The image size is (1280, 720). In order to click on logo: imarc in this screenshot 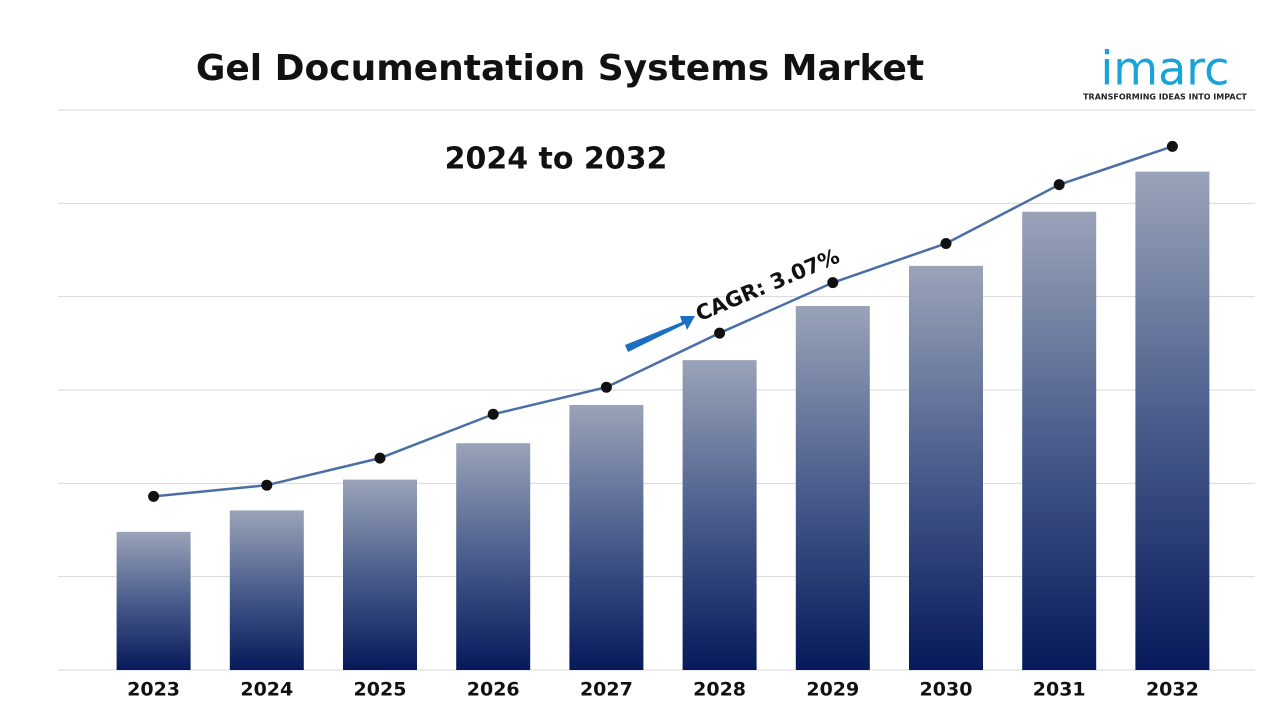, I will do `click(1165, 69)`.